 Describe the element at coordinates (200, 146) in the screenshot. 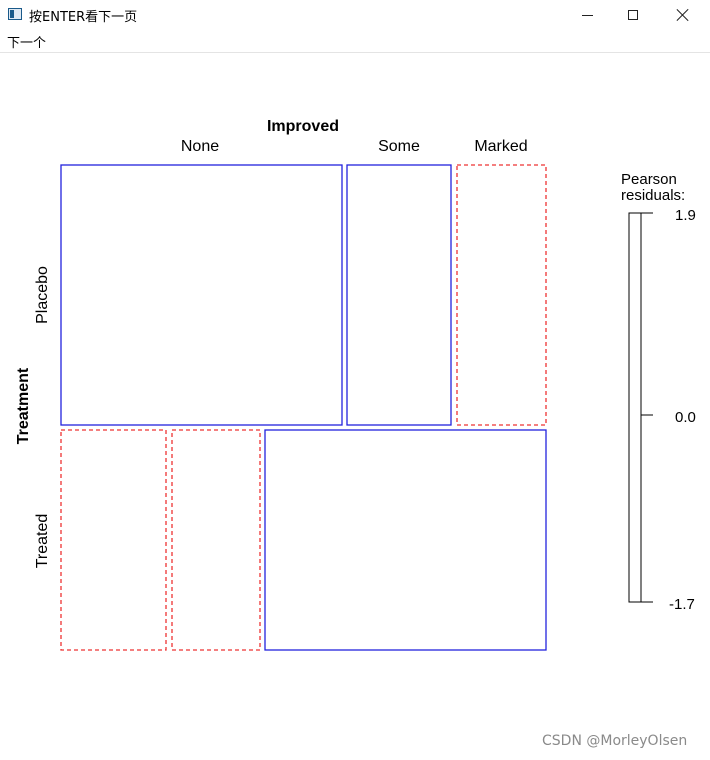

I see `column-label-none: None` at that location.